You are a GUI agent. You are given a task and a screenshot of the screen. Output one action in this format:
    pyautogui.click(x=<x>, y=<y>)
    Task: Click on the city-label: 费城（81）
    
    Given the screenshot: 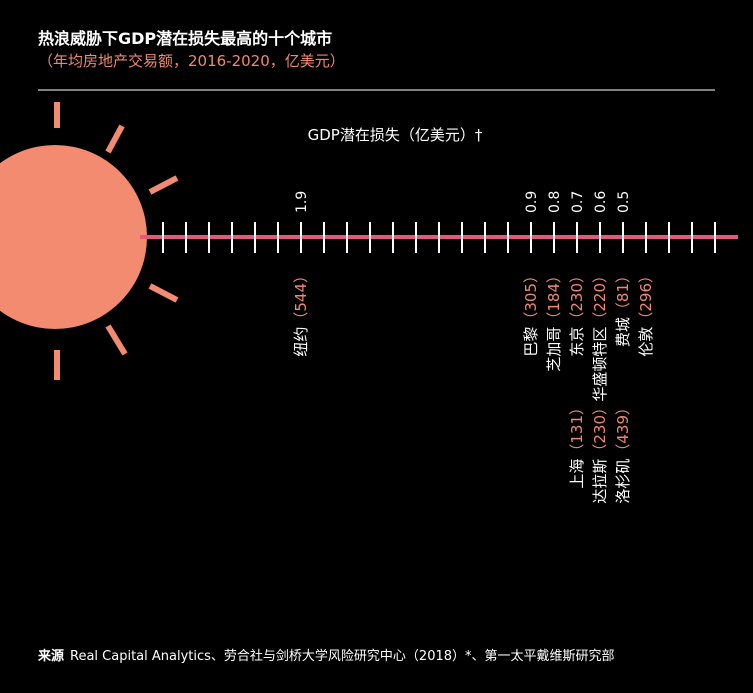 What is the action you would take?
    pyautogui.click(x=623, y=307)
    